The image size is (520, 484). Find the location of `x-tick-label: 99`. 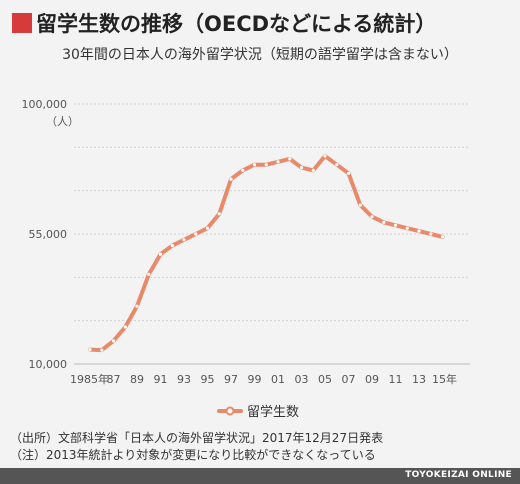

x-tick-label: 99 is located at coordinates (255, 379).